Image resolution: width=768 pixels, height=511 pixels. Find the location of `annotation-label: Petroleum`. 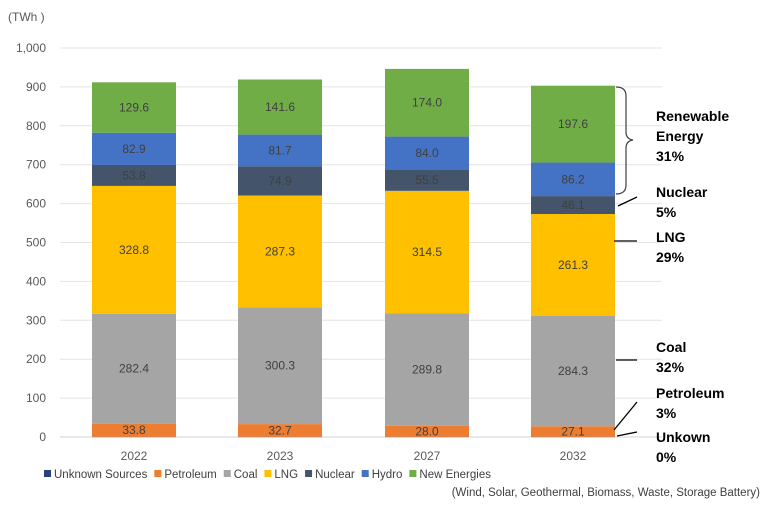

annotation-label: Petroleum is located at coordinates (690, 393).